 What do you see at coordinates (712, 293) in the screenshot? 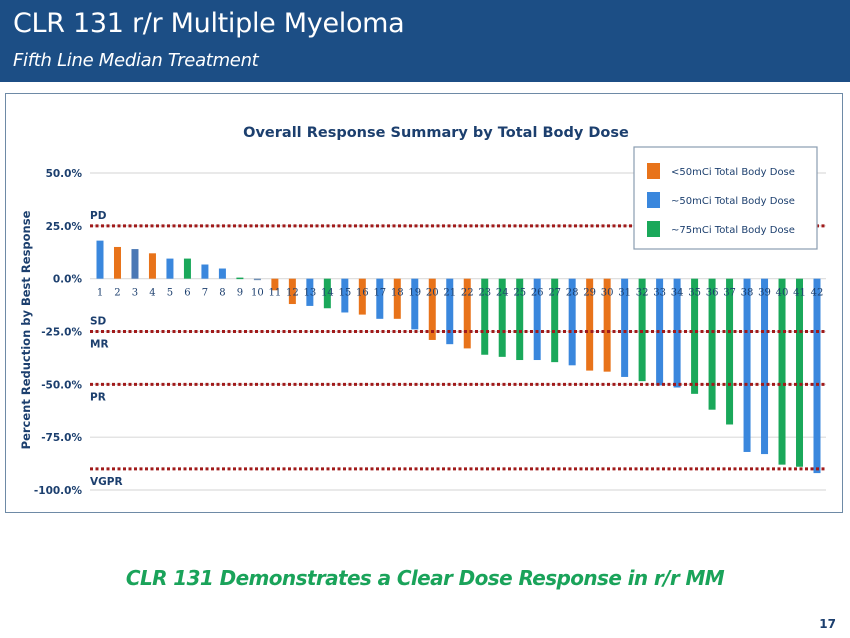
I see `x-tick-label: 36` at bounding box center [712, 293].